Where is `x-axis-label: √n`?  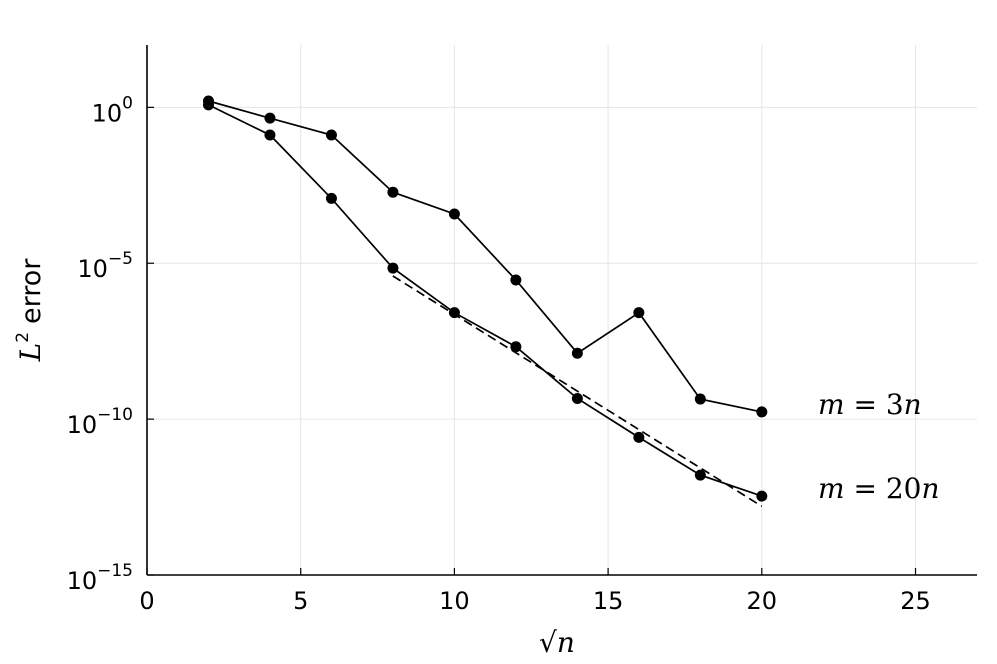
x-axis-label: √n is located at coordinates (557, 642).